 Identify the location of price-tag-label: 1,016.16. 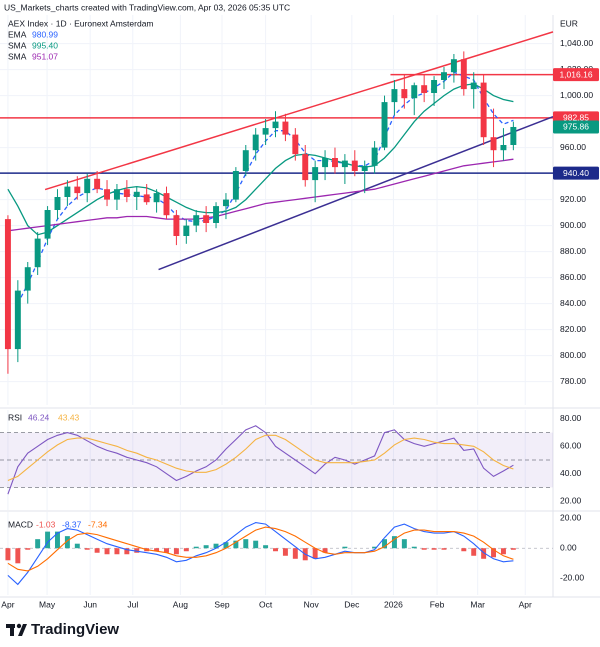
(575, 74).